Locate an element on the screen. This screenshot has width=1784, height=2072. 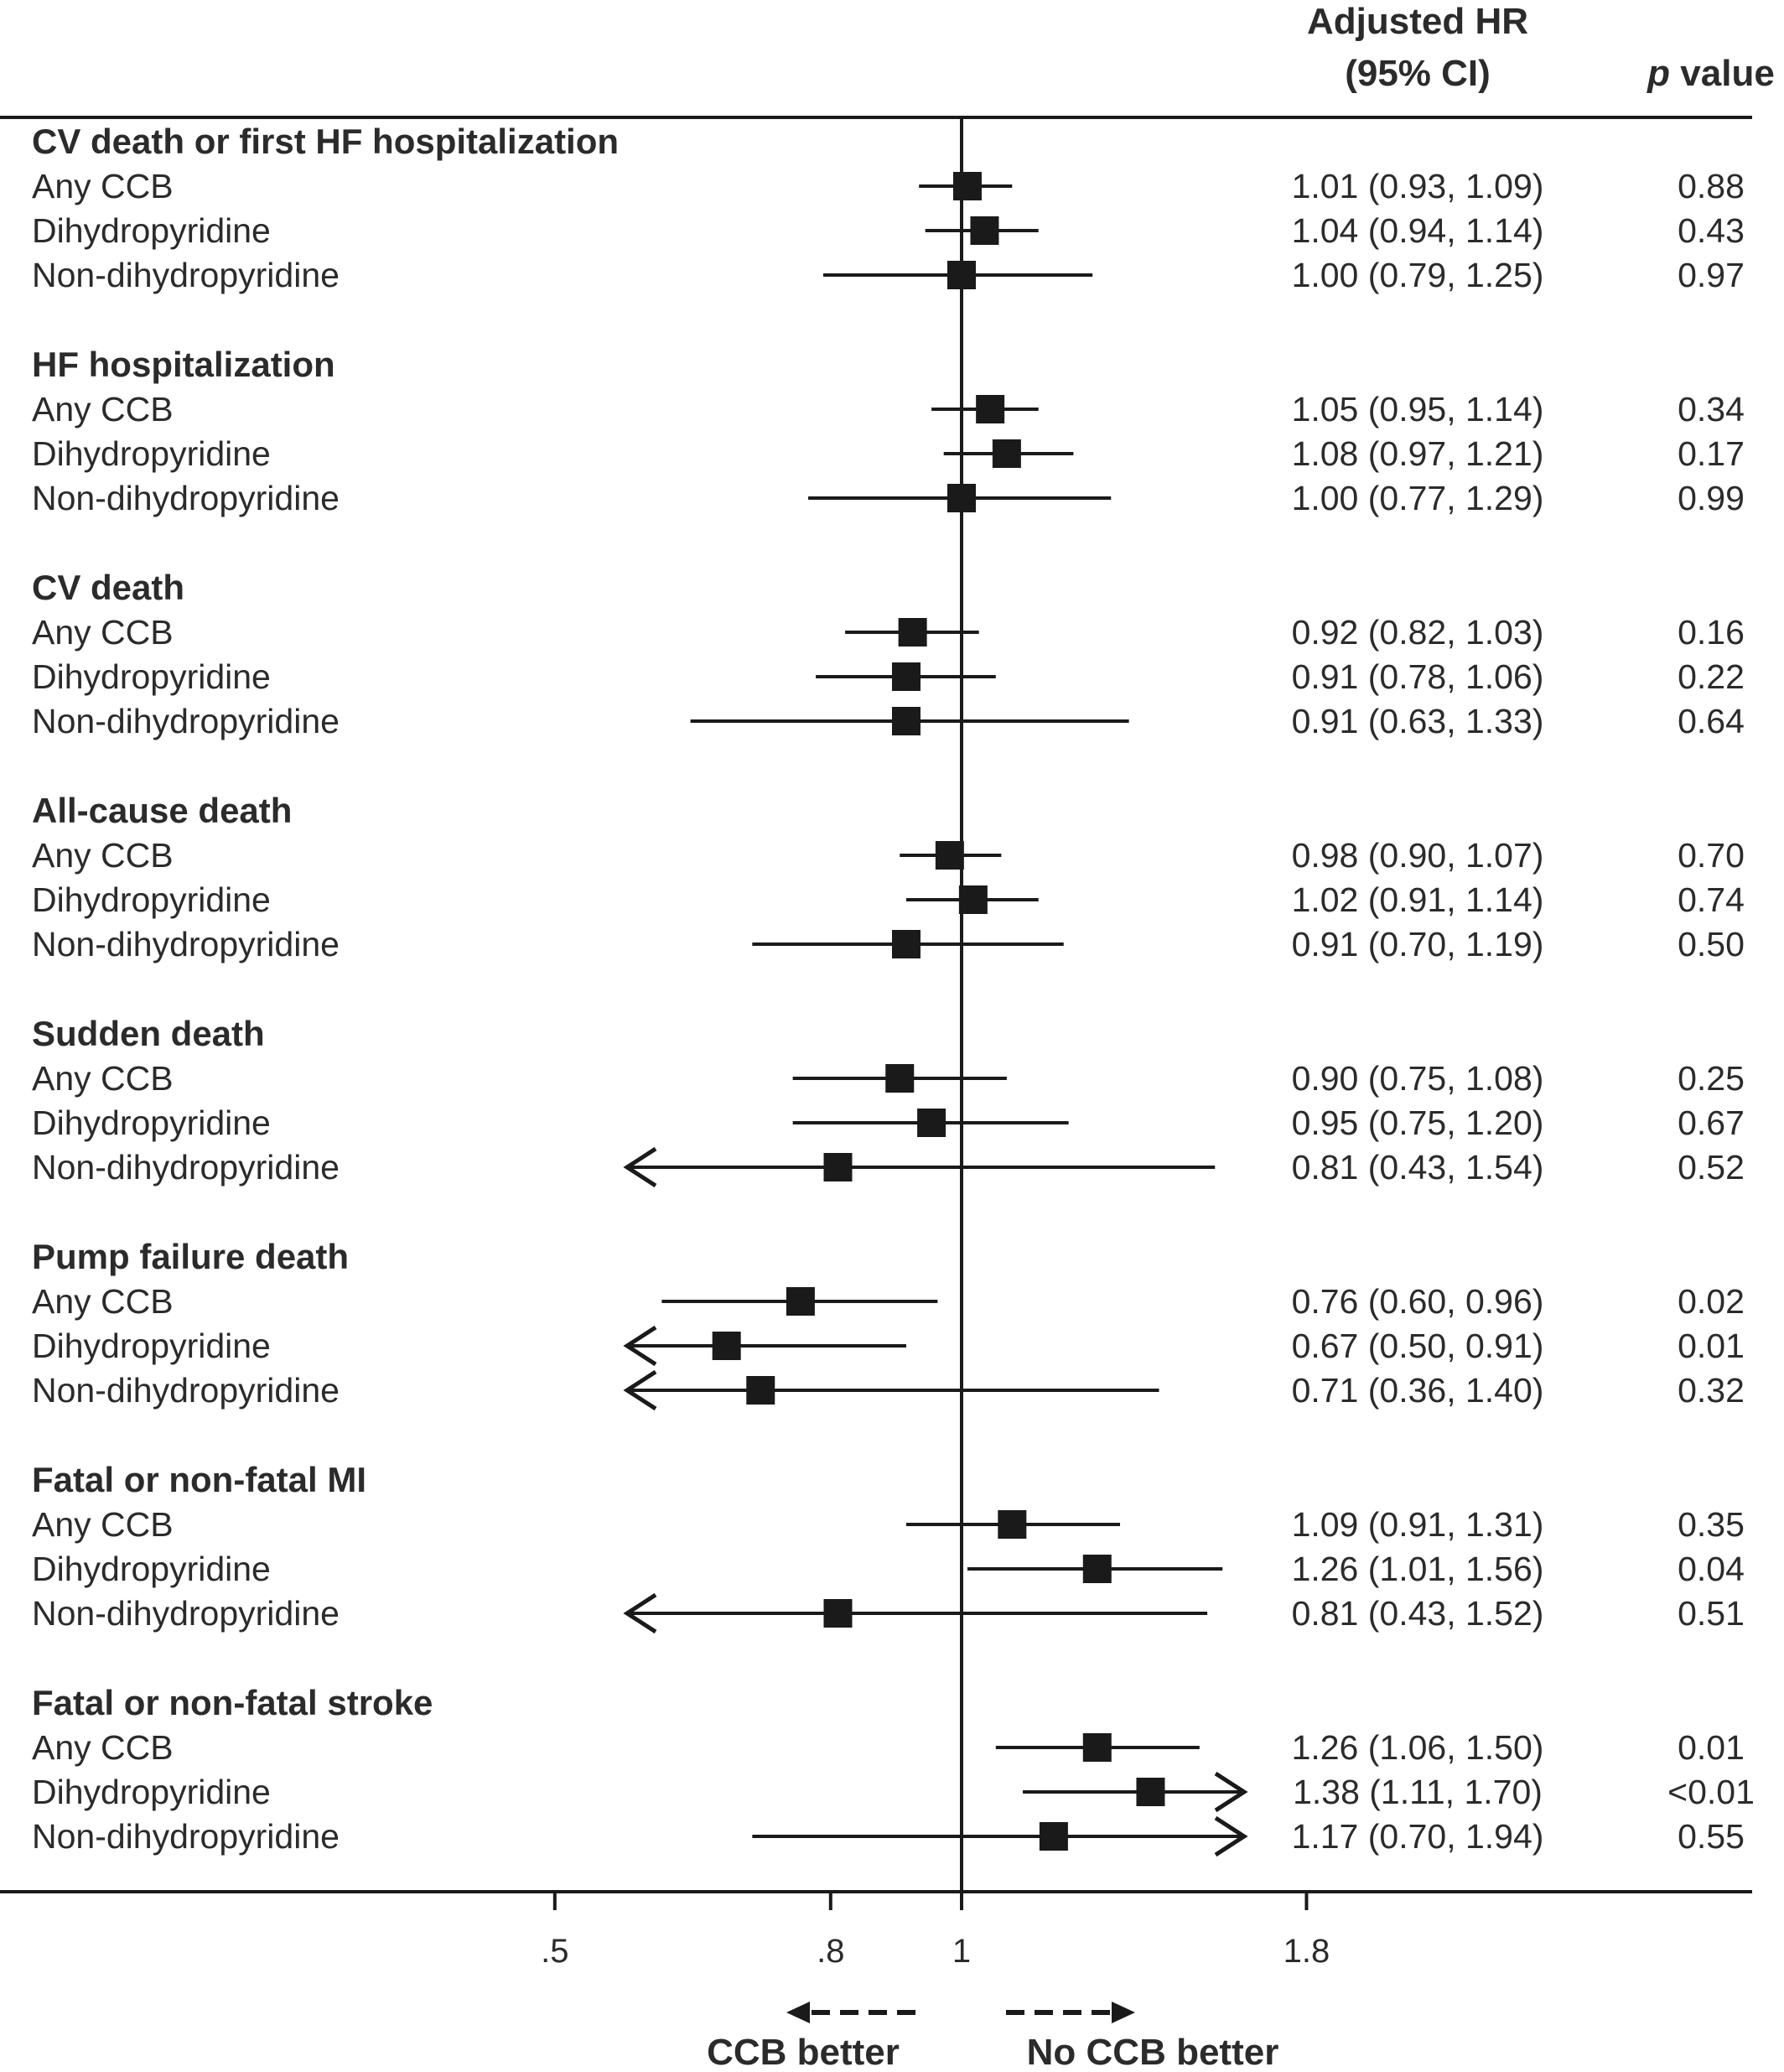
forest-row: Any CCB 1.05 (0.95, 1.14) 0.34 is located at coordinates (888, 409).